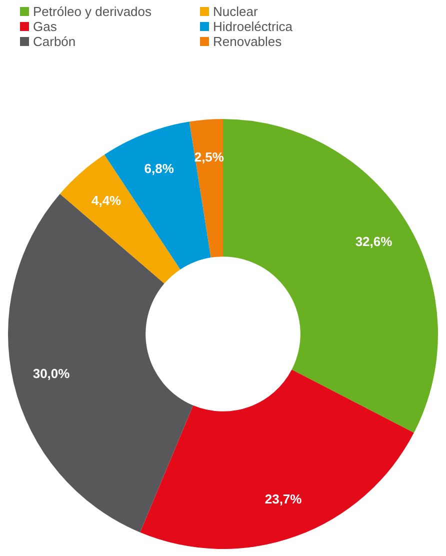 Image resolution: width=446 pixels, height=556 pixels. What do you see at coordinates (92, 11) in the screenshot?
I see `legend-label: Petróleo y derivados` at bounding box center [92, 11].